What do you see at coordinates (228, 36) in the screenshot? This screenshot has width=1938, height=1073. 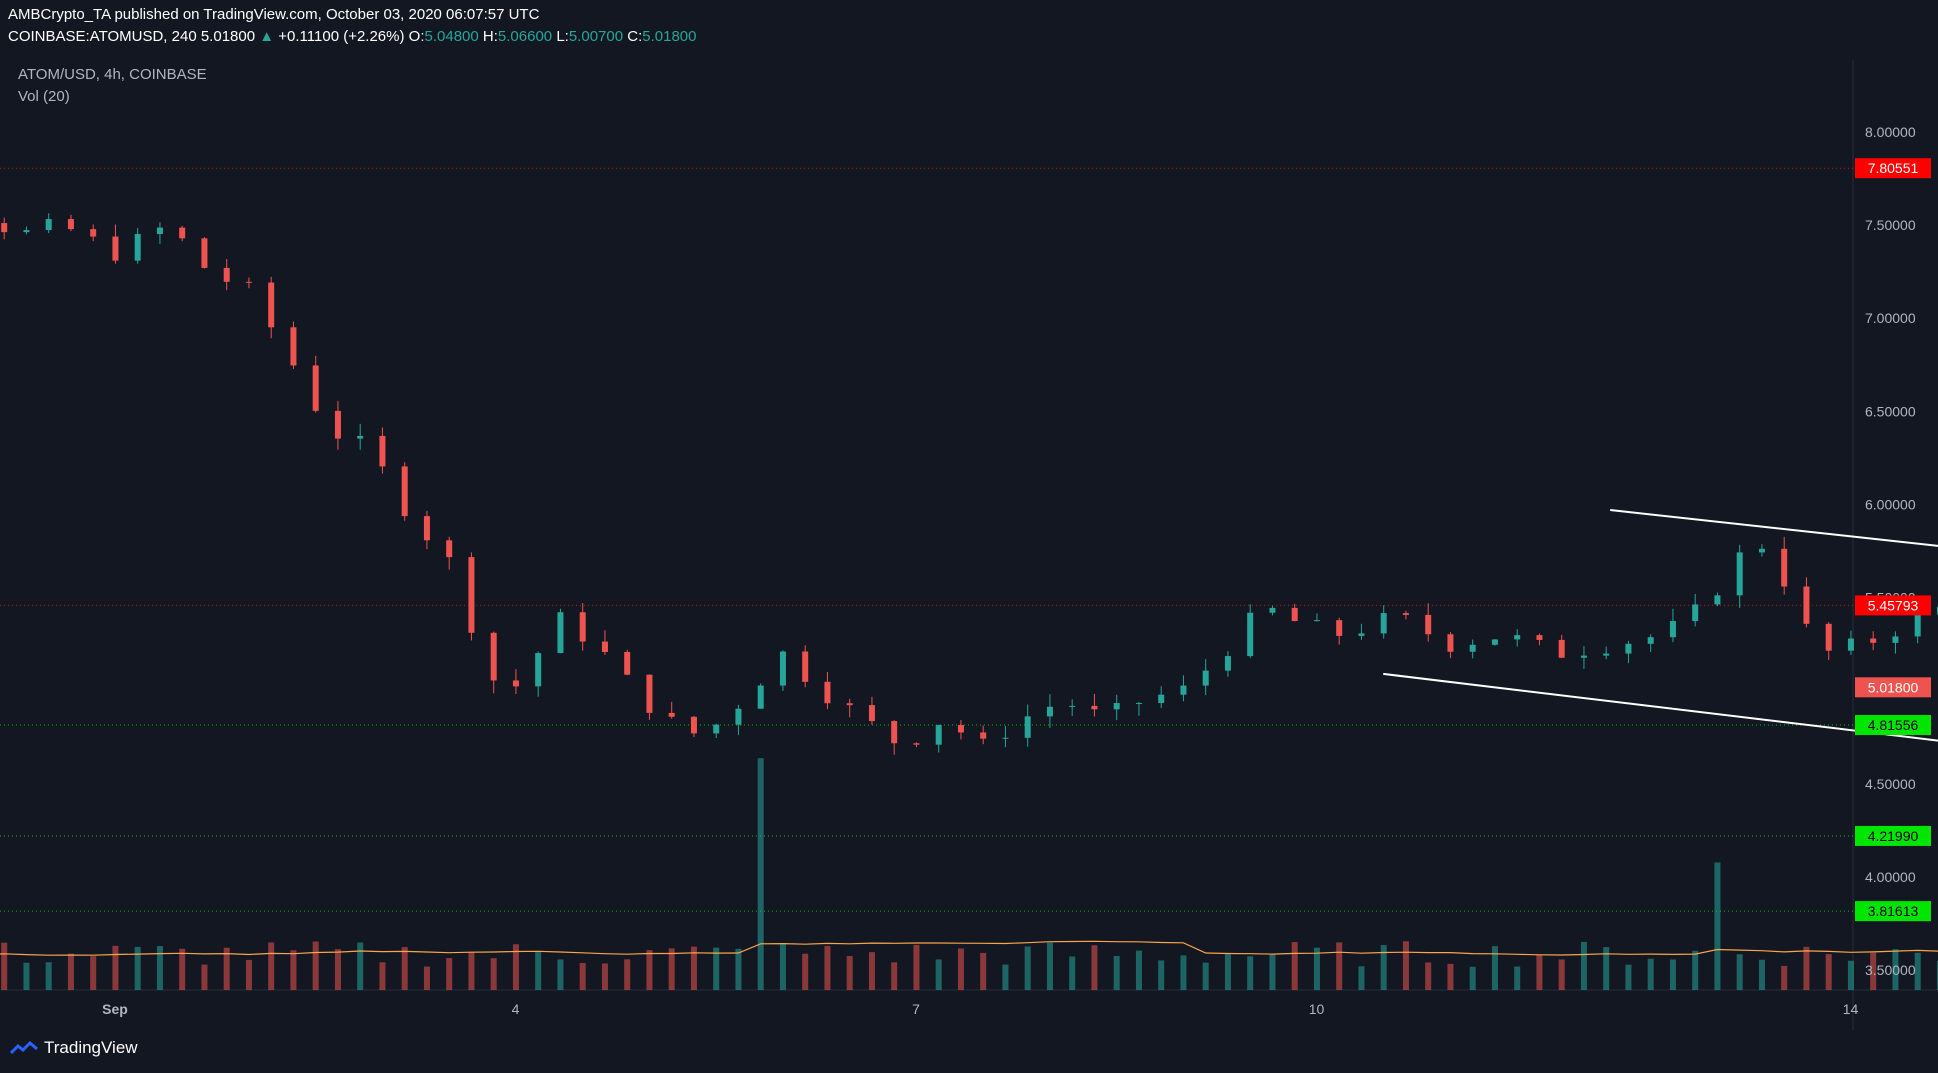 I see `last-price: 5.01800` at bounding box center [228, 36].